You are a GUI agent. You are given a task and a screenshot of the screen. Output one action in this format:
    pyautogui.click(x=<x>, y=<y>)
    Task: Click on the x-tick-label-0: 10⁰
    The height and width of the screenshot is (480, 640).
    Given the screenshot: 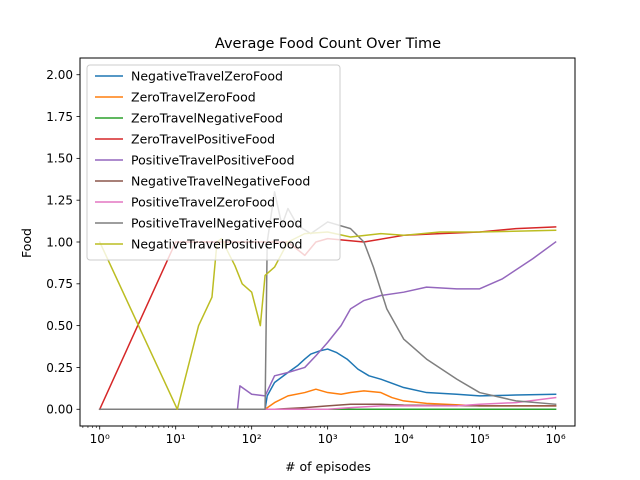 What is the action you would take?
    pyautogui.click(x=100, y=439)
    